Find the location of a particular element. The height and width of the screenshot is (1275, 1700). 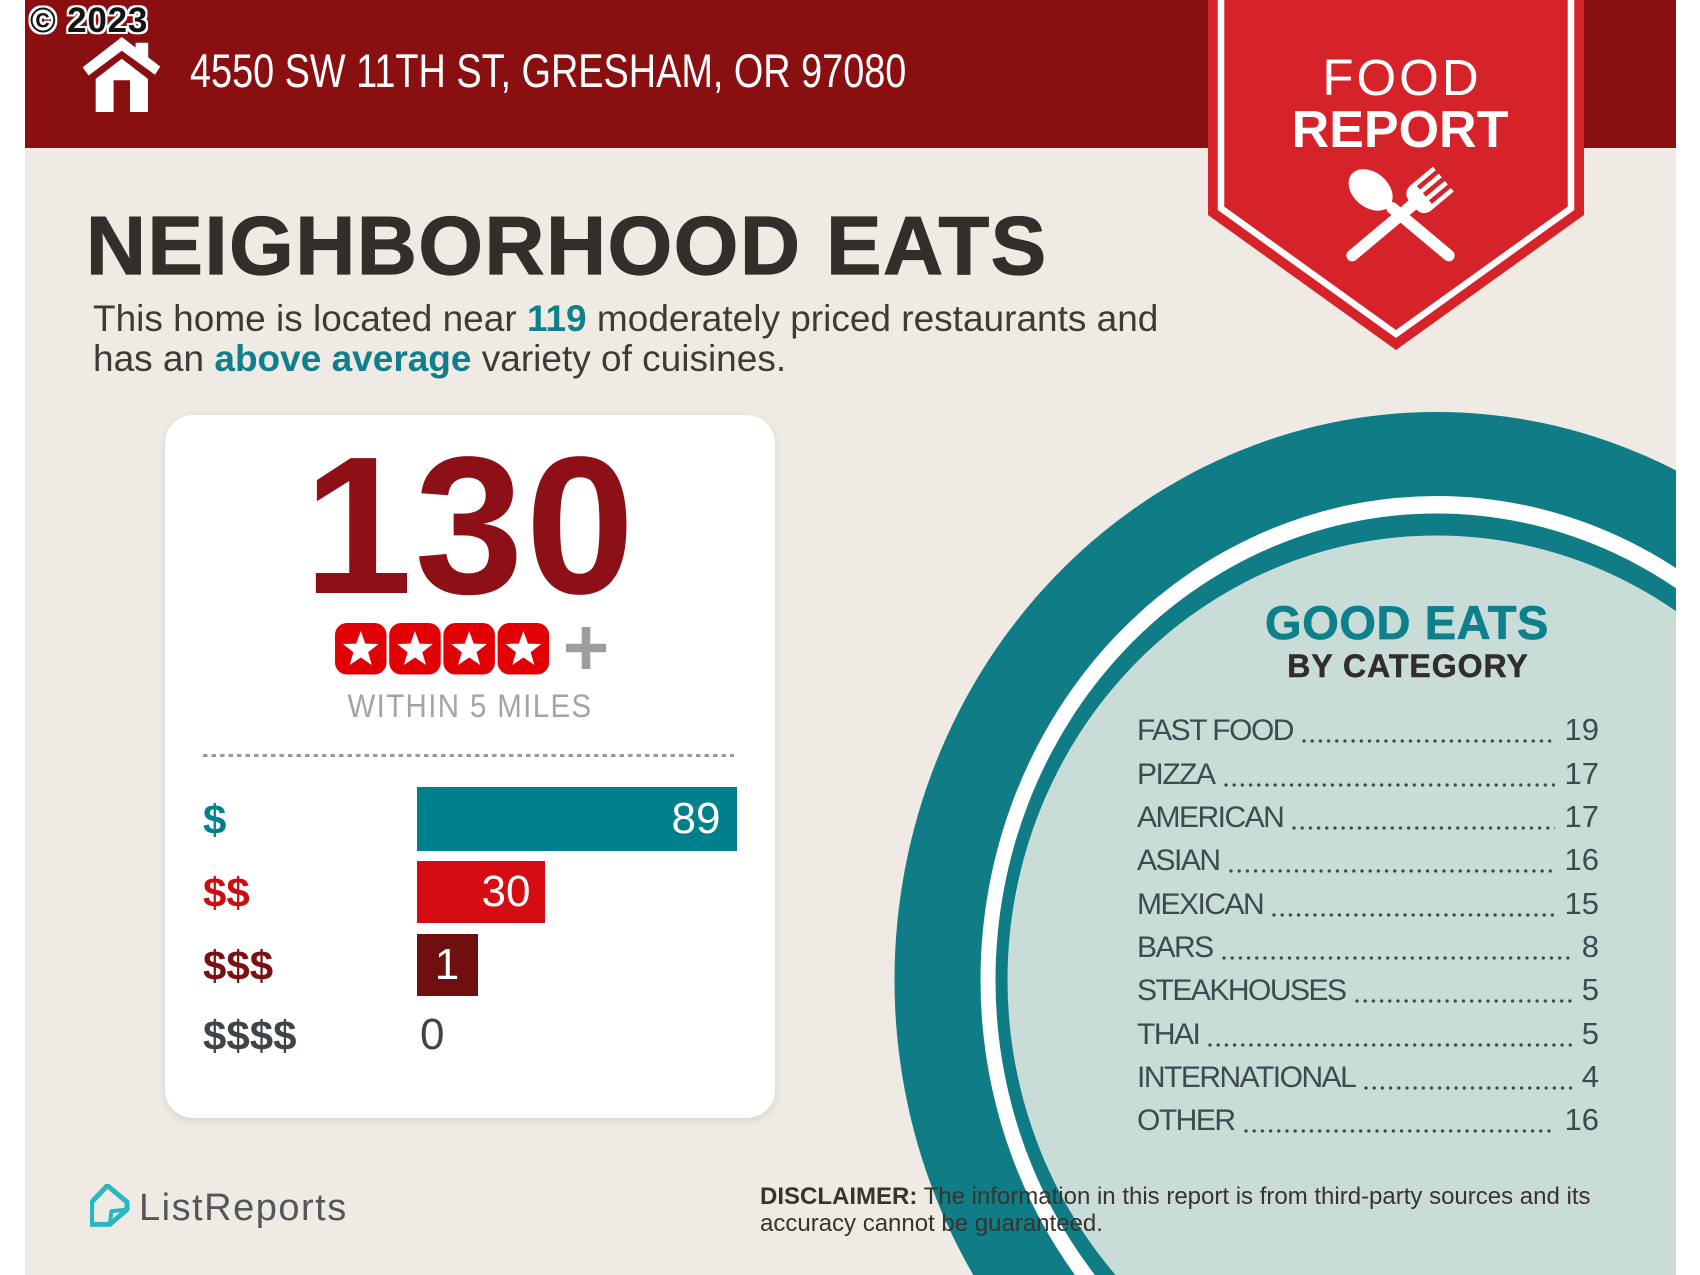

svg-text: REPORT is located at coordinates (1400, 130).